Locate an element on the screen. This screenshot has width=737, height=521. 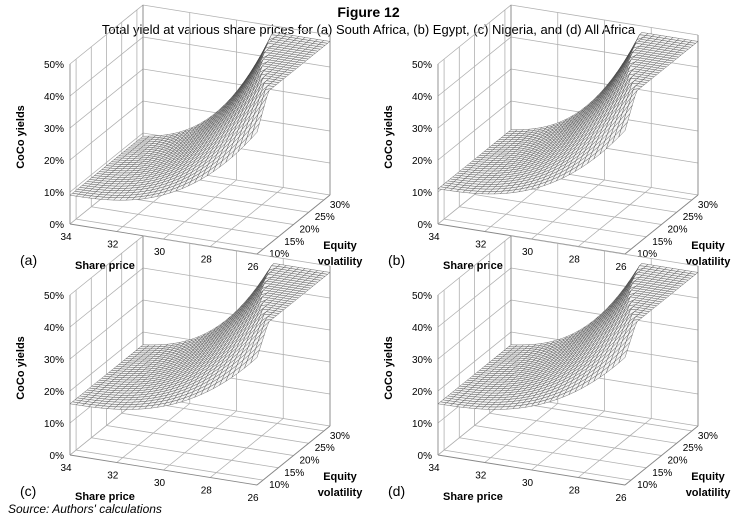
panel-label: (b) is located at coordinates (396, 260).